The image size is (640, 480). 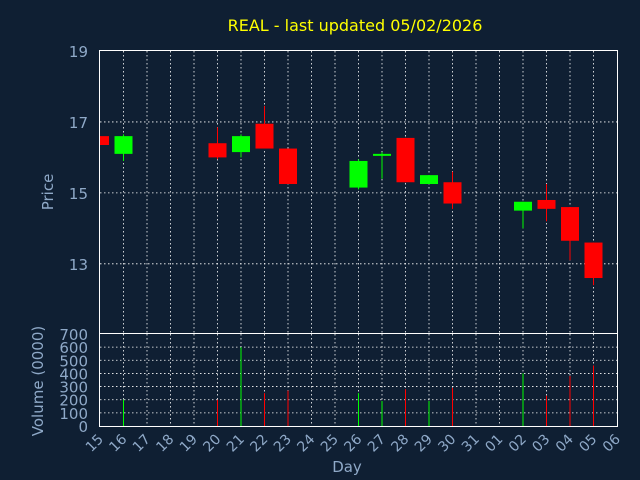 I want to click on x-tick-label: 23, so click(x=283, y=444).